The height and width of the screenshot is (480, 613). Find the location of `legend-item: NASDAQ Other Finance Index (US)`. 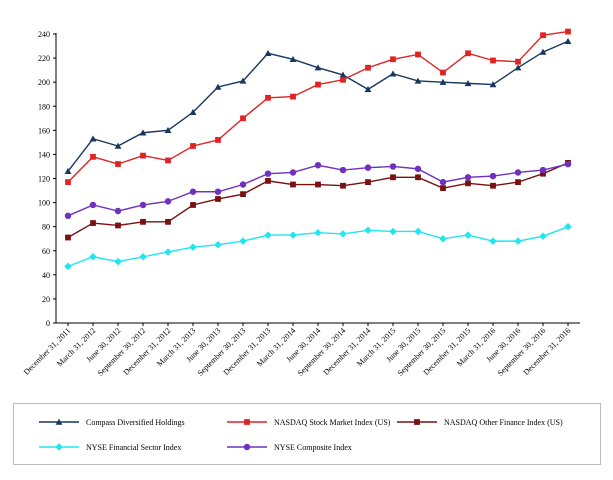

legend-item: NASDAQ Other Finance Index (US) is located at coordinates (479, 422).